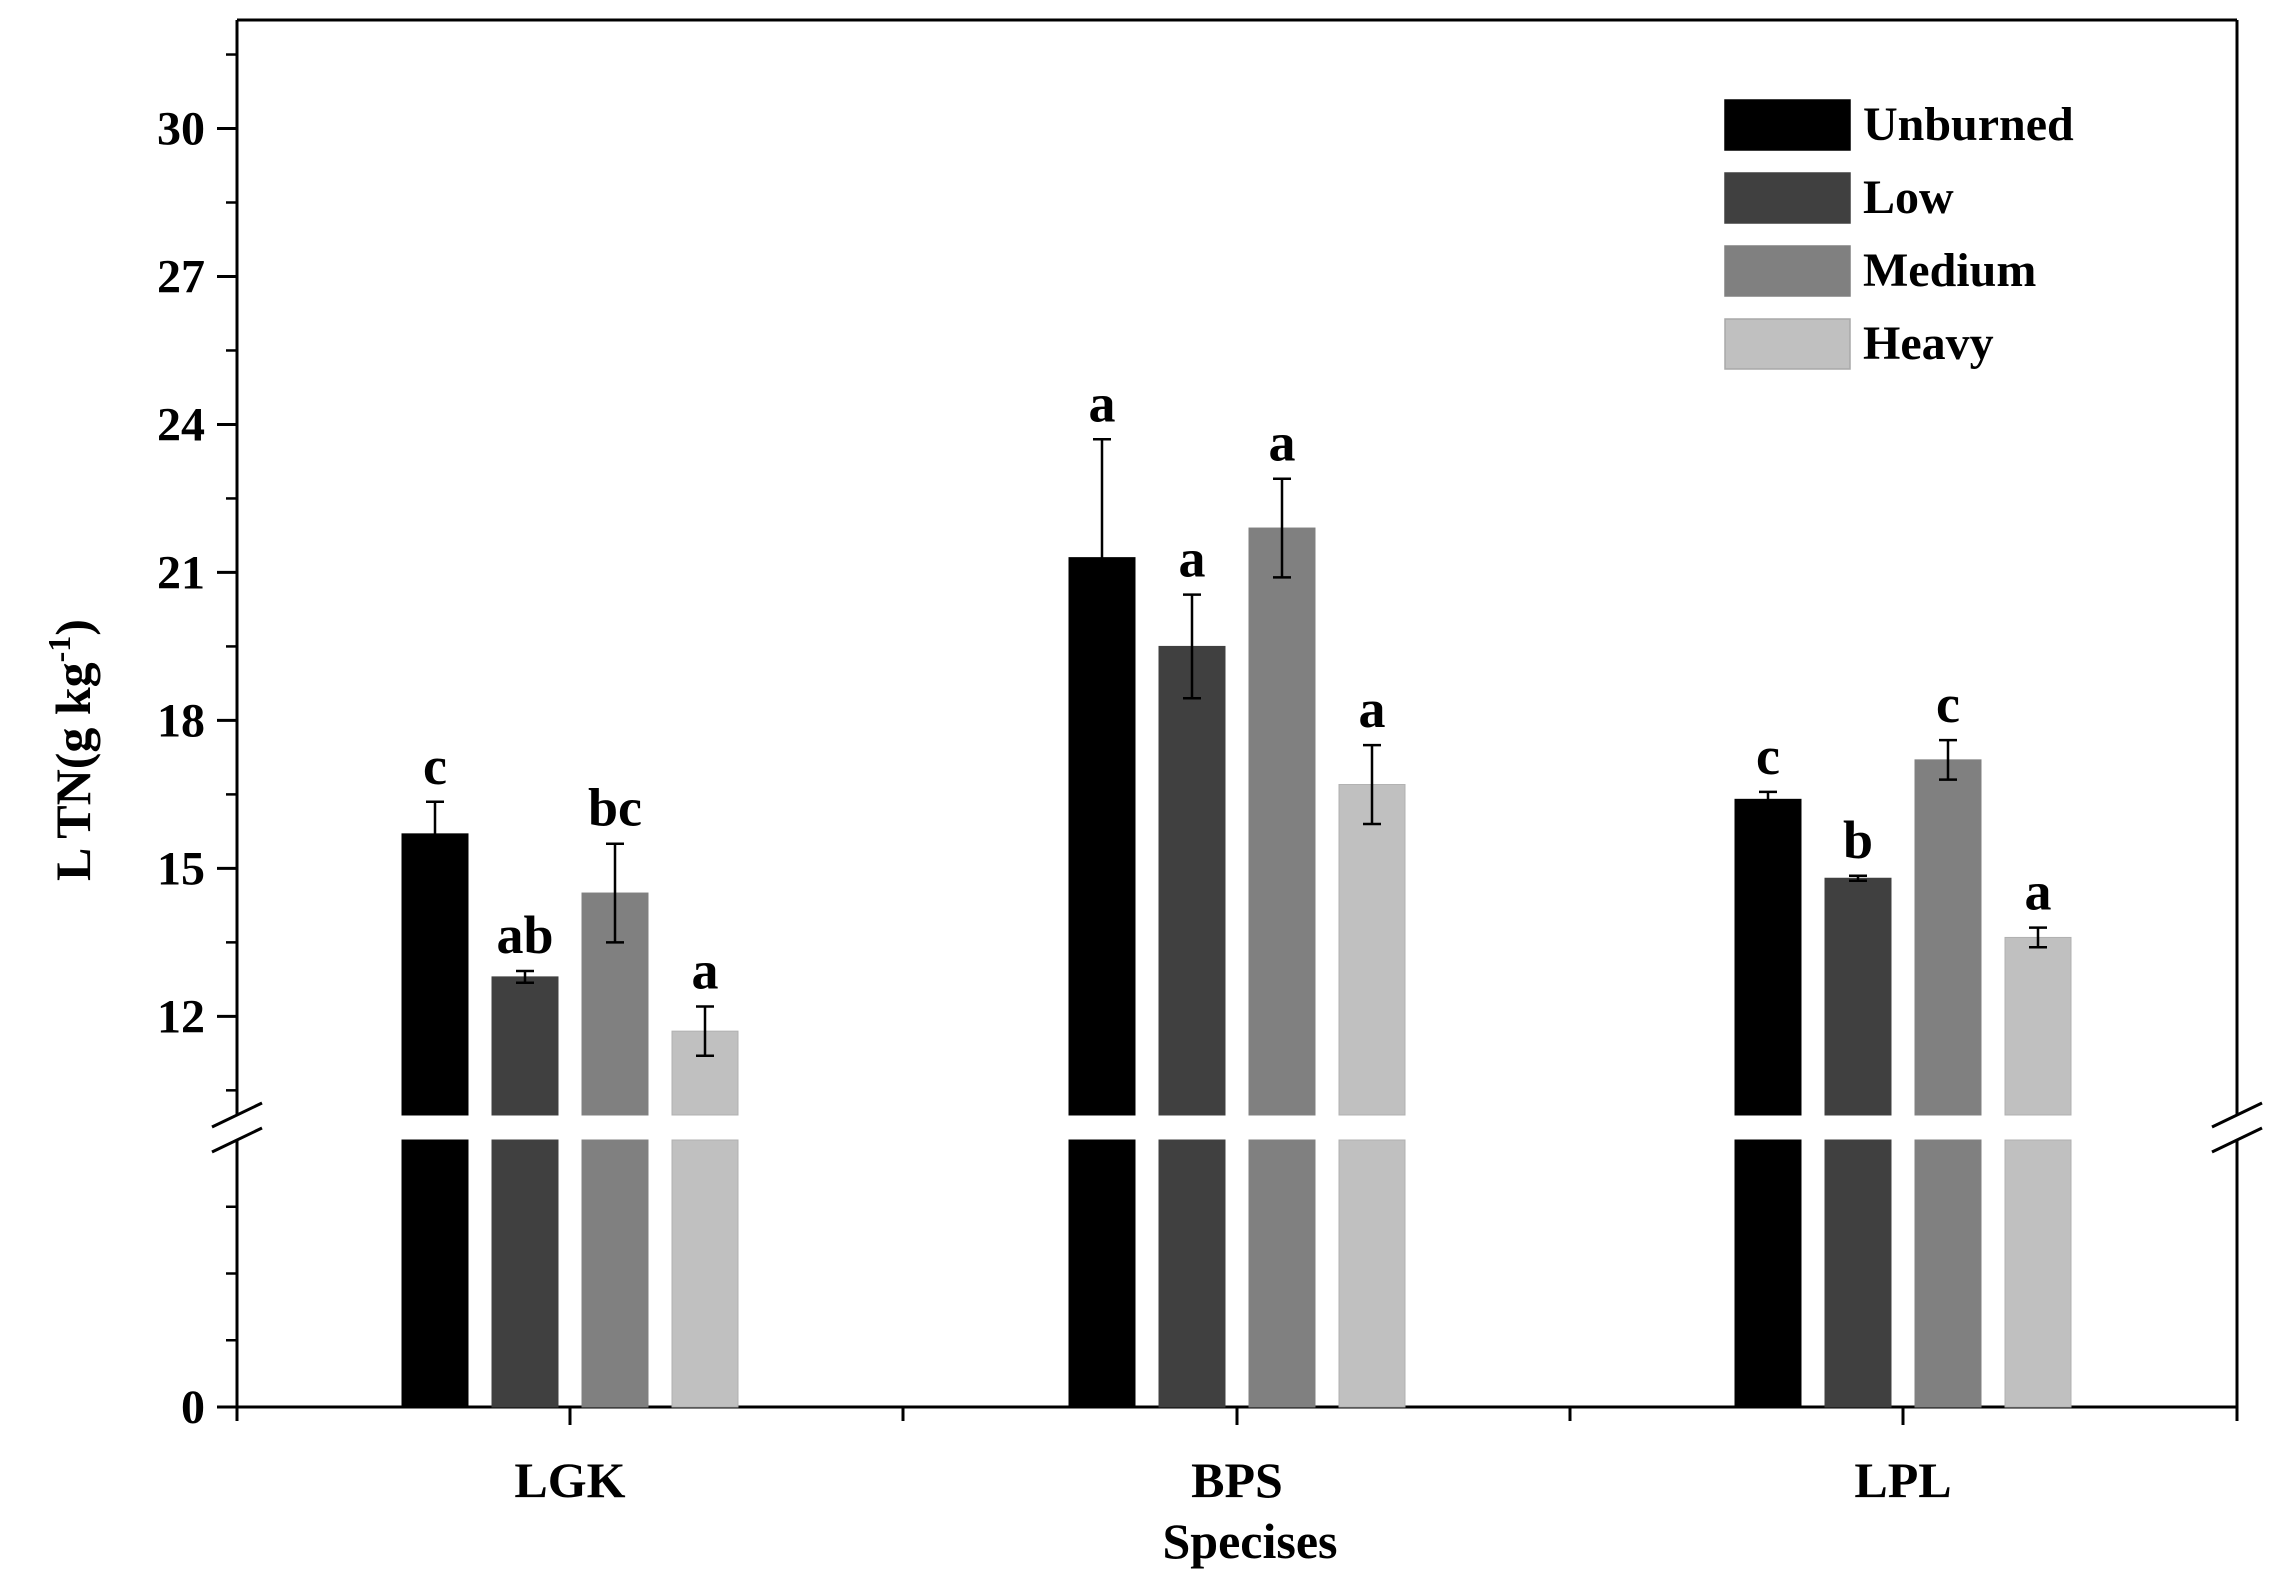 This screenshot has width=2276, height=1580. What do you see at coordinates (181, 572) in the screenshot?
I see `y-tick-label: 21` at bounding box center [181, 572].